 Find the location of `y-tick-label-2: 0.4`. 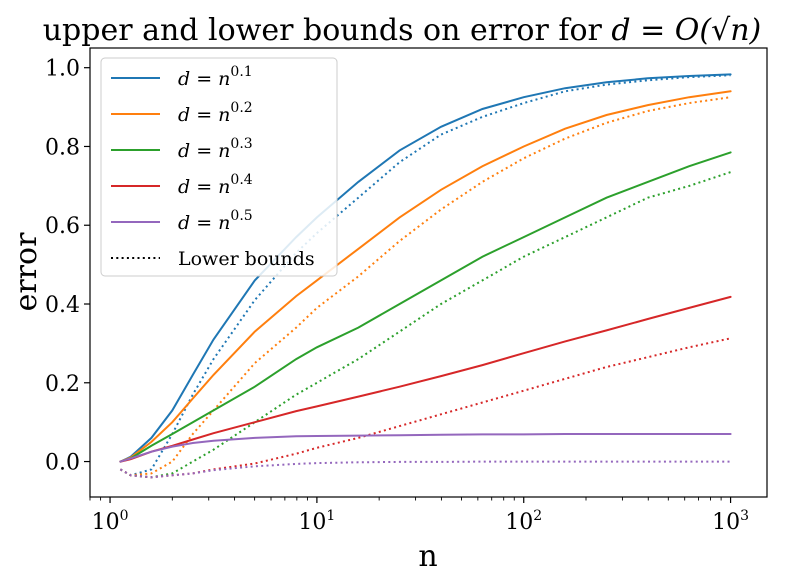

y-tick-label-2: 0.4 is located at coordinates (62, 305).